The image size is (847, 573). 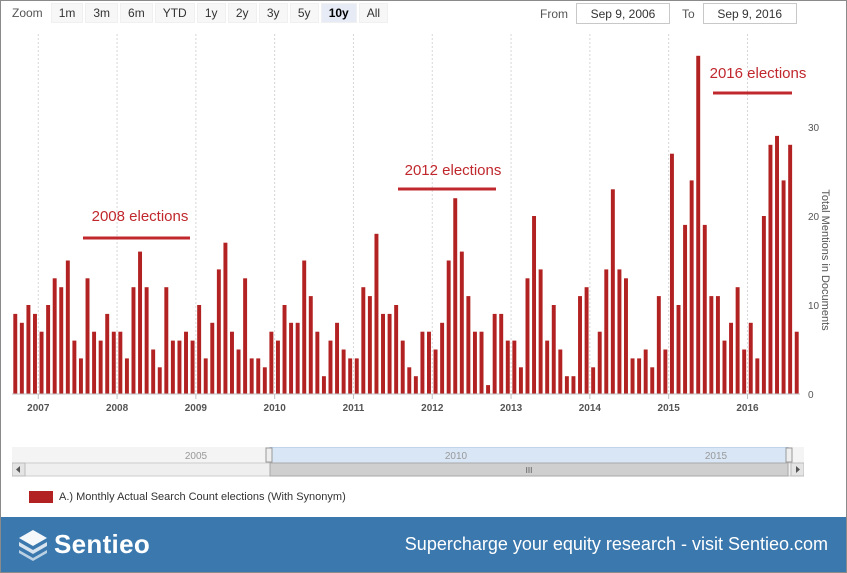 What do you see at coordinates (623, 13) in the screenshot?
I see `from-date-input: Sep 9, 2006` at bounding box center [623, 13].